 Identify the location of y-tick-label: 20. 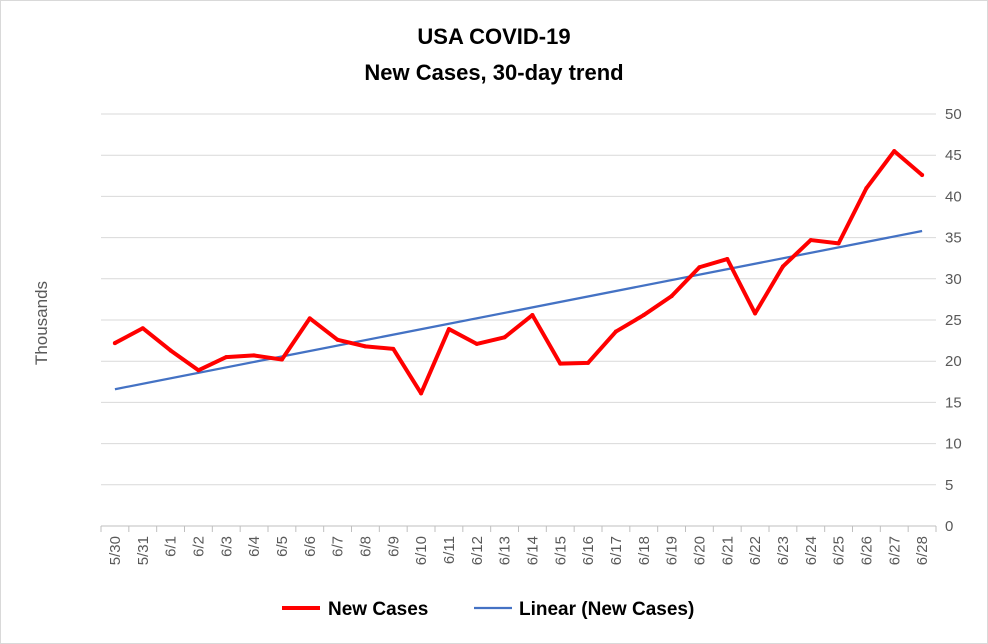
(953, 361).